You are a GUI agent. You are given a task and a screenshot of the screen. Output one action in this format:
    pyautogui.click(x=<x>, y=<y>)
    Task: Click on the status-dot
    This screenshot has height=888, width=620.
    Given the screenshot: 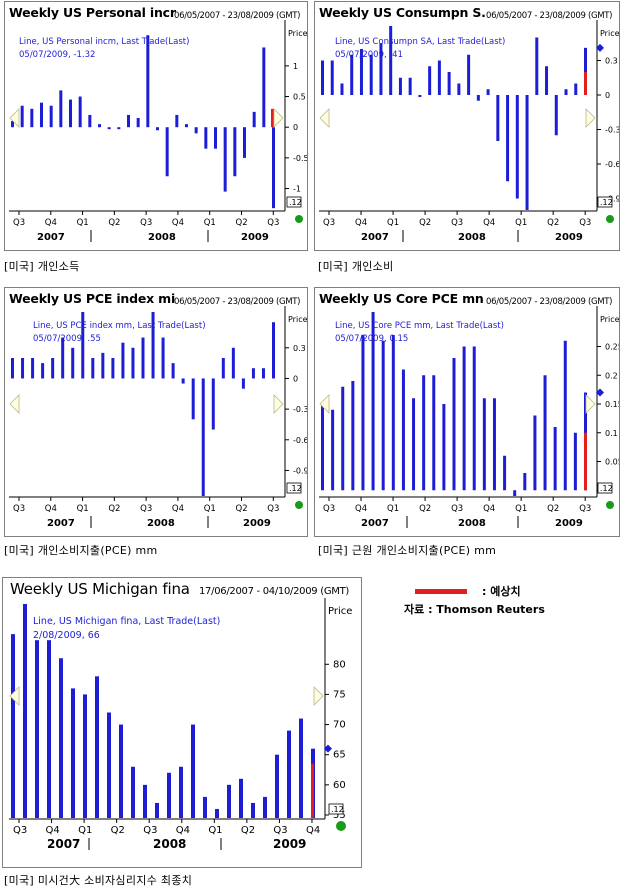 What is the action you would take?
    pyautogui.click(x=299, y=219)
    